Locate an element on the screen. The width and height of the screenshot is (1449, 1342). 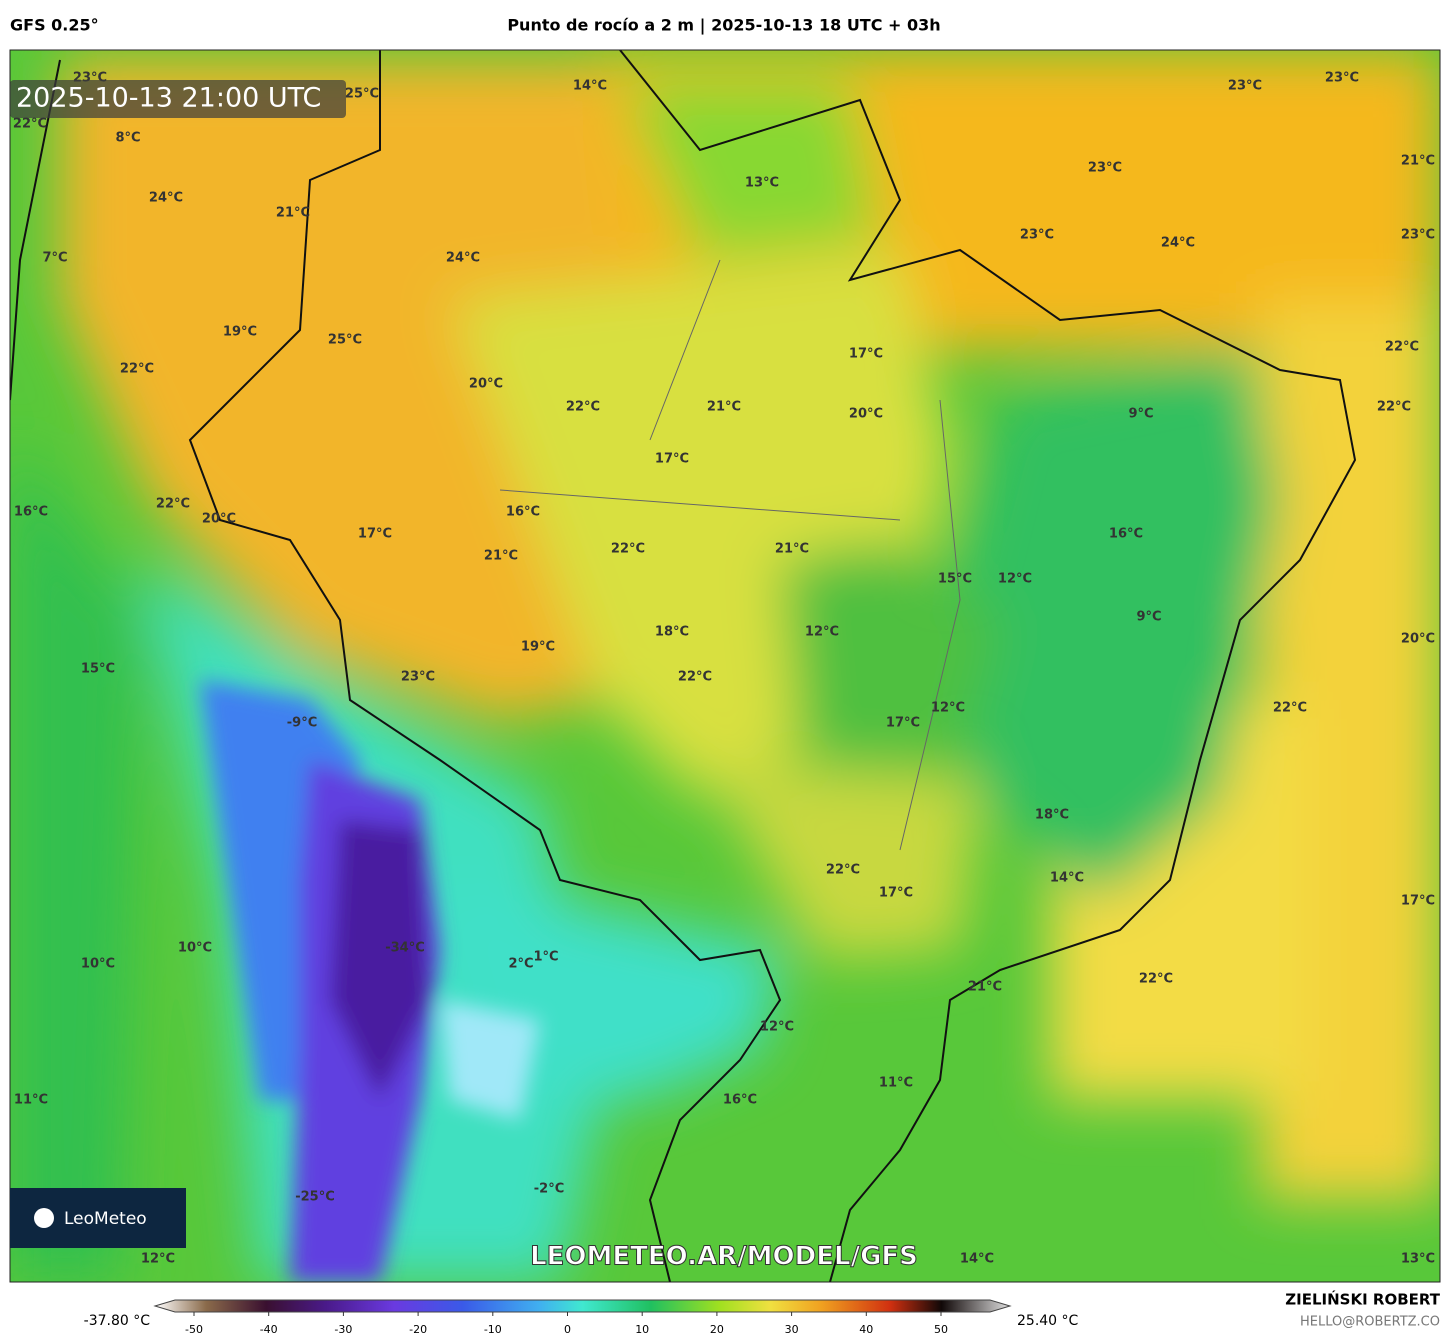
colorbar-tick-label: 50 is located at coordinates (941, 1329).